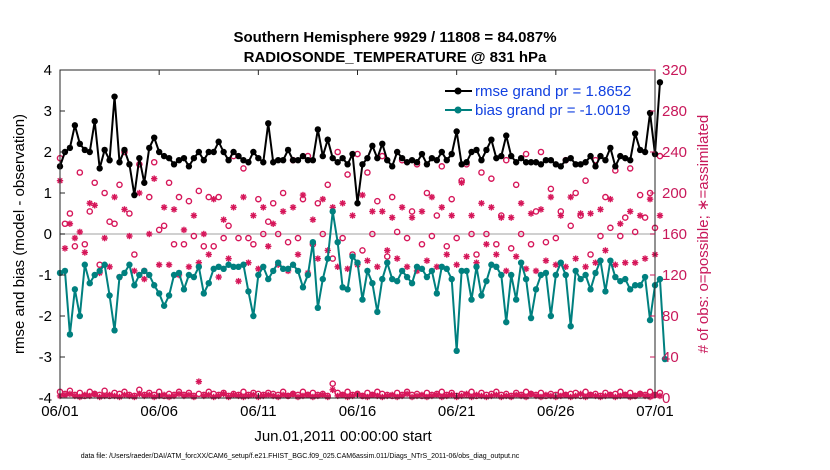  I want to click on right-axis-ticks: 320 280 240 200 160 120 80 40 0, so click(668, 234).